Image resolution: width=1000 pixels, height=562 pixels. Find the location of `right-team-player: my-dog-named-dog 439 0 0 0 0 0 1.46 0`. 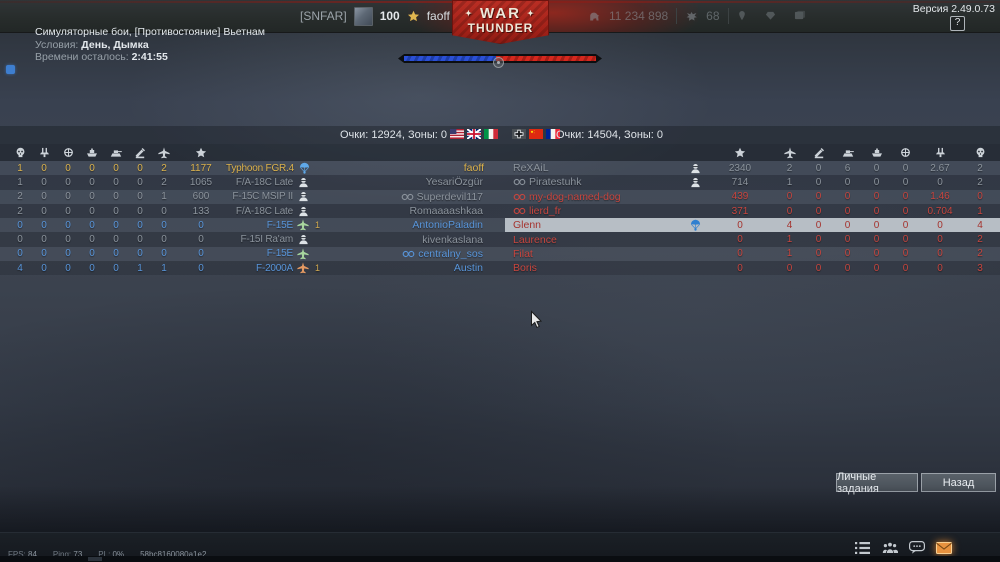

right-team-player: my-dog-named-dog 439 0 0 0 0 0 1.46 0 is located at coordinates (752, 197).